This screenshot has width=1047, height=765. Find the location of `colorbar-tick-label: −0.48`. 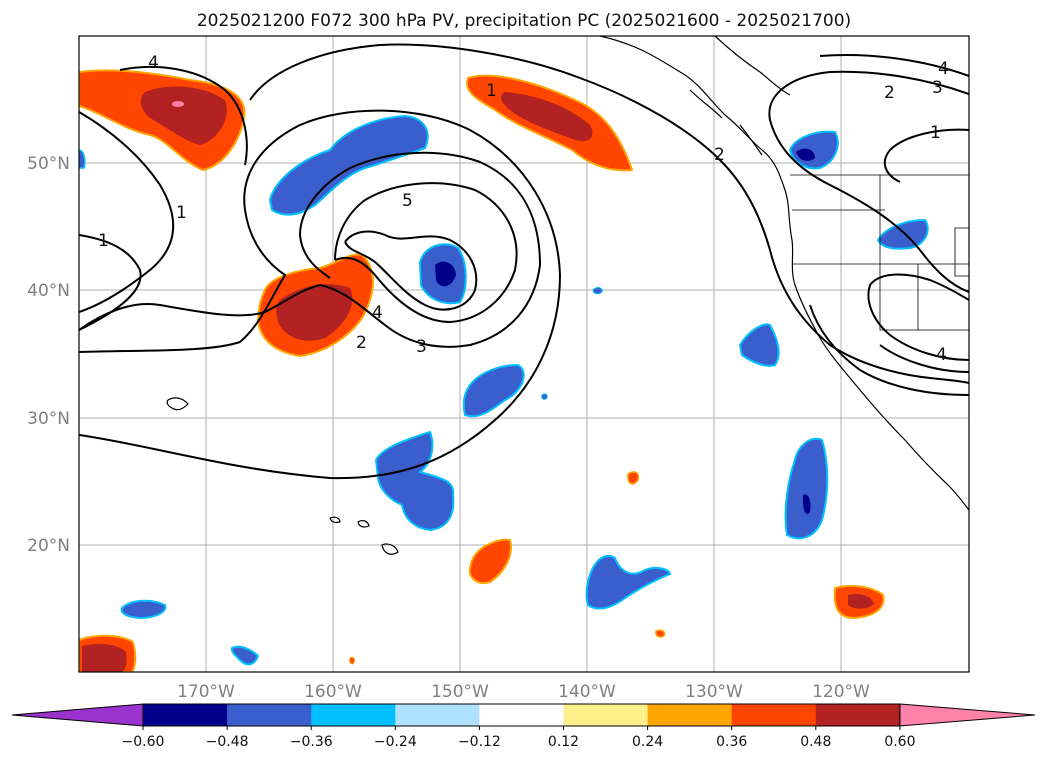

colorbar-tick-label: −0.48 is located at coordinates (227, 742).